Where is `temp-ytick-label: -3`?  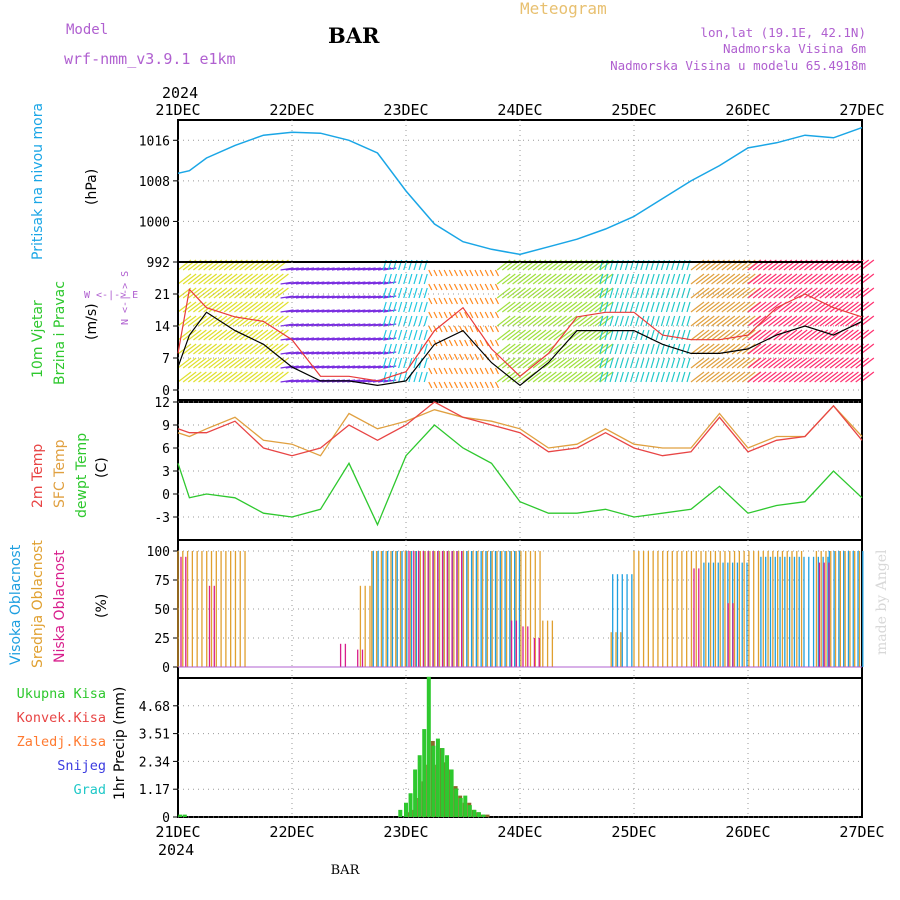
temp-ytick-label: -3 is located at coordinates (162, 518).